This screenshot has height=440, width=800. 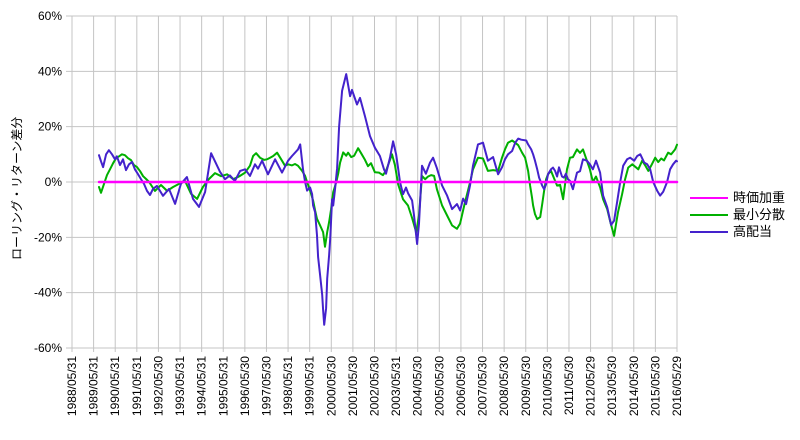 I want to click on legend-label: 時価加重, so click(x=759, y=197).